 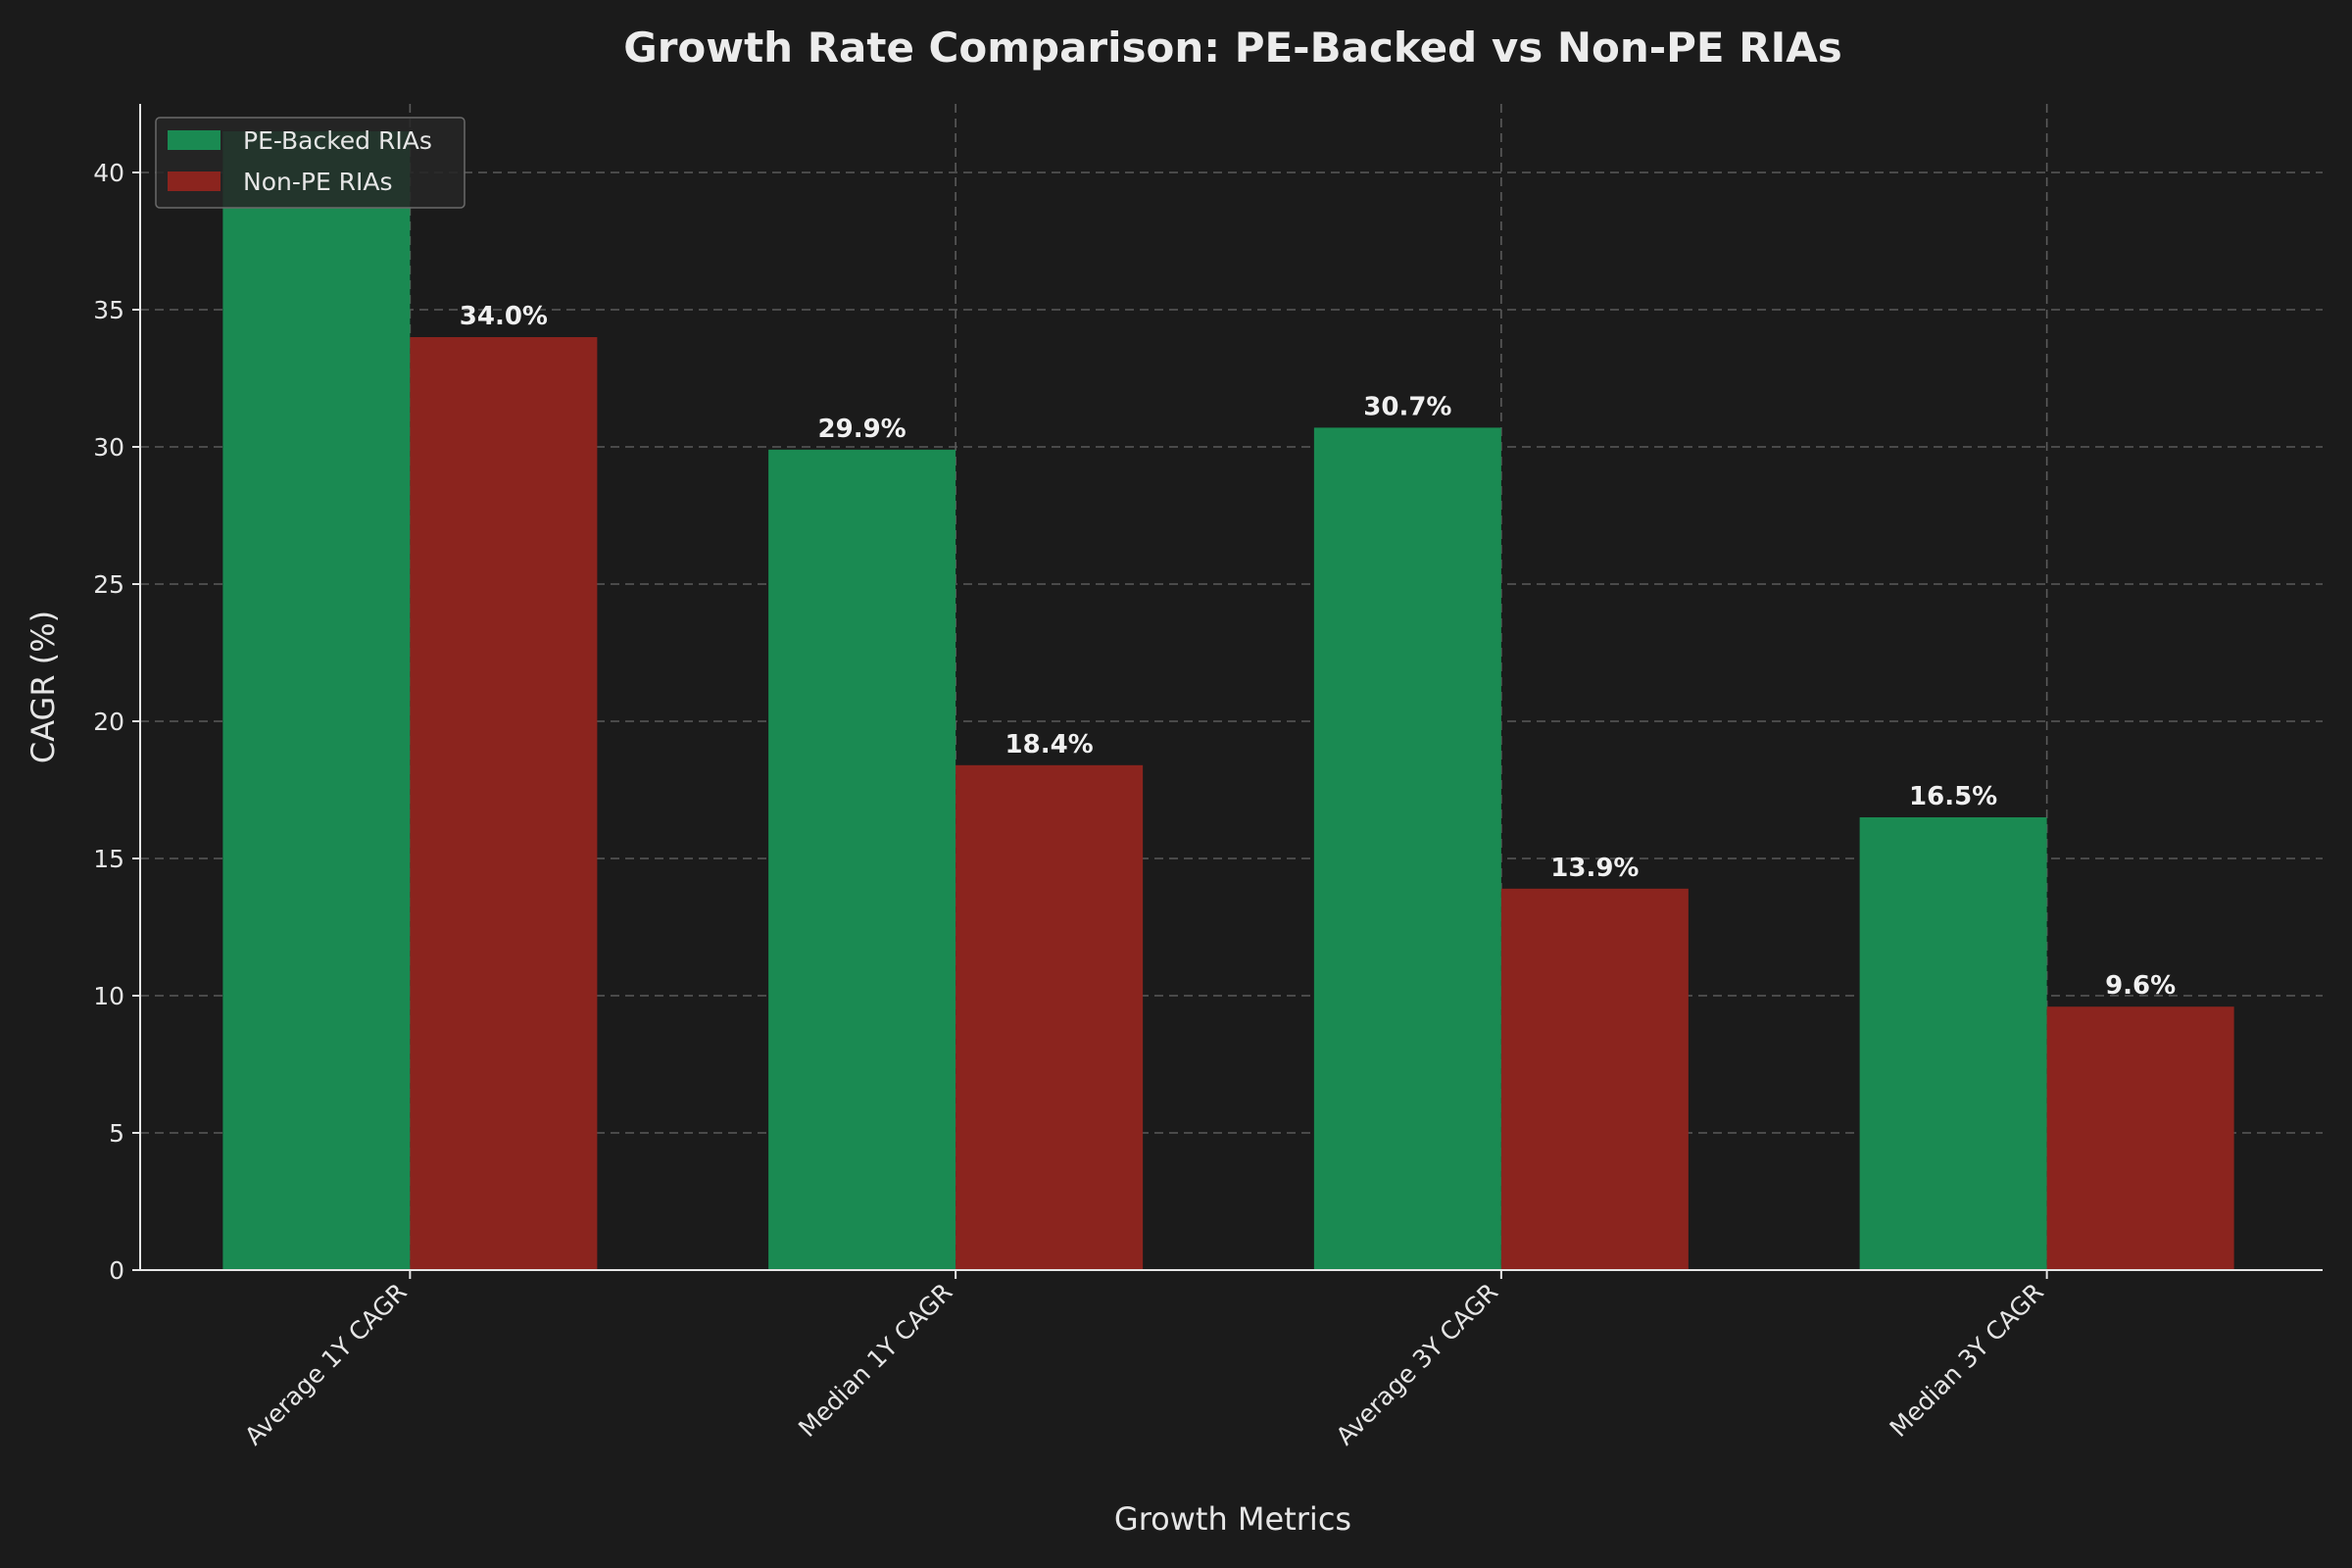 What do you see at coordinates (1232, 1519) in the screenshot?
I see `x-axis-label: Growth Metrics` at bounding box center [1232, 1519].